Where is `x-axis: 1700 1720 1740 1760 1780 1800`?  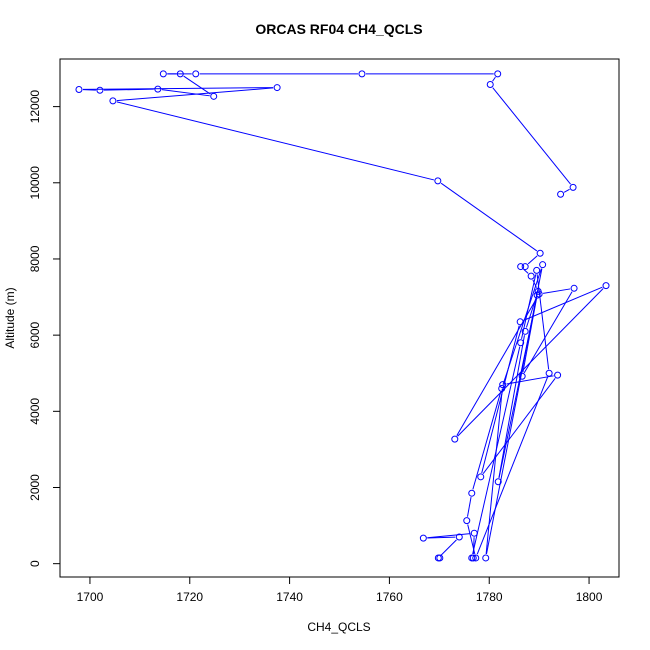
x-axis: 1700 1720 1740 1760 1780 1800 is located at coordinates (340, 590).